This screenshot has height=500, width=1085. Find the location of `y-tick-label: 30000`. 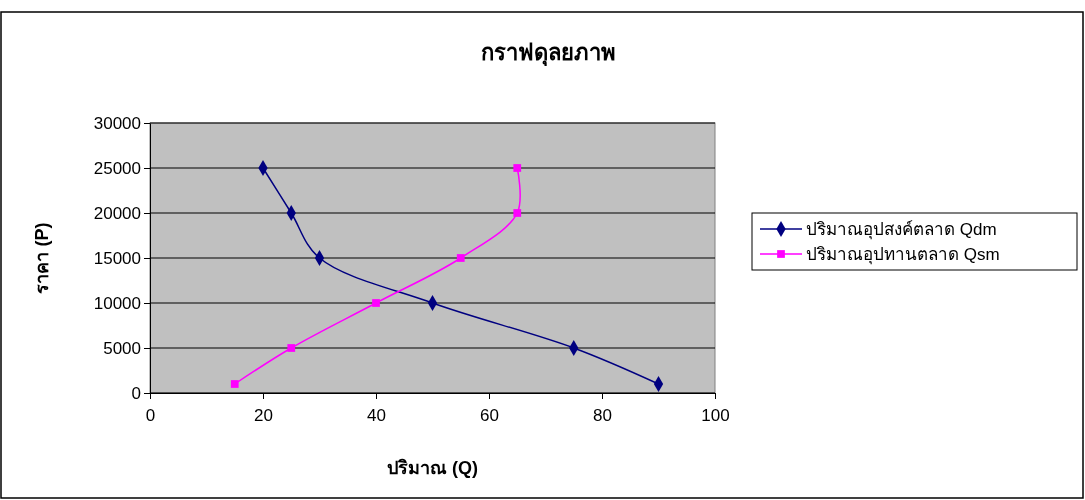

y-tick-label: 30000 is located at coordinates (117, 123).